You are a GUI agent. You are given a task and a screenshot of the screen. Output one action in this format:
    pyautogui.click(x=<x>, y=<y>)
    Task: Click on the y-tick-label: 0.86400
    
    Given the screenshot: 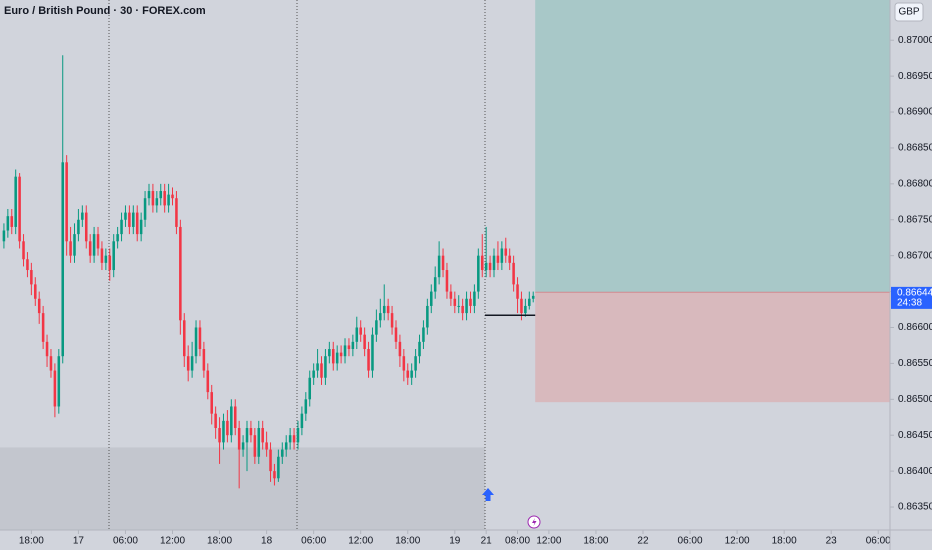 What is the action you would take?
    pyautogui.click(x=915, y=471)
    